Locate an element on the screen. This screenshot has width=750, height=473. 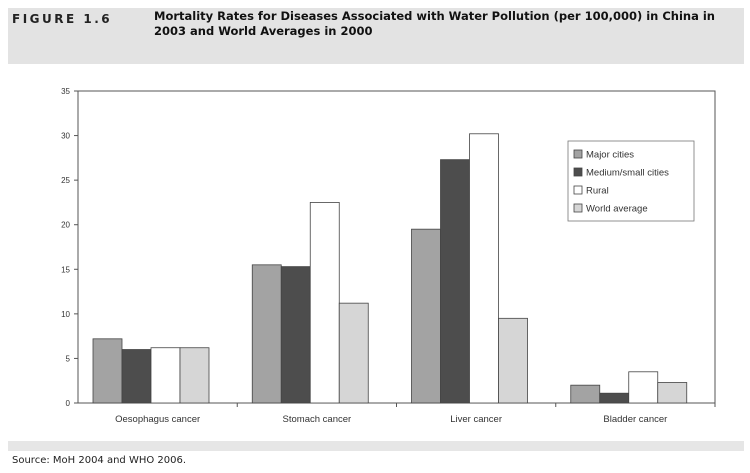
header-band is located at coordinates (376, 36).